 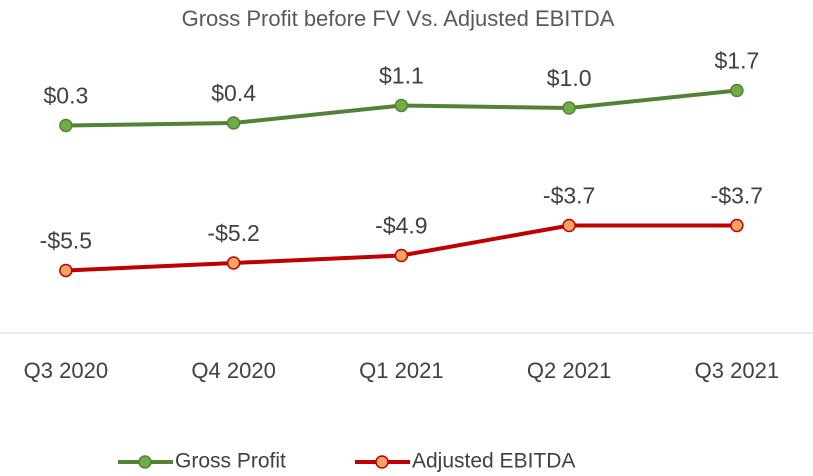 What do you see at coordinates (66, 241) in the screenshot?
I see `data-label: -$5.5` at bounding box center [66, 241].